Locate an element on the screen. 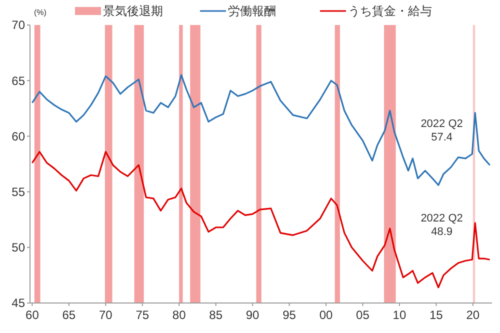 This screenshot has height=333, width=500. y-tick-label: 45 is located at coordinates (19, 303).